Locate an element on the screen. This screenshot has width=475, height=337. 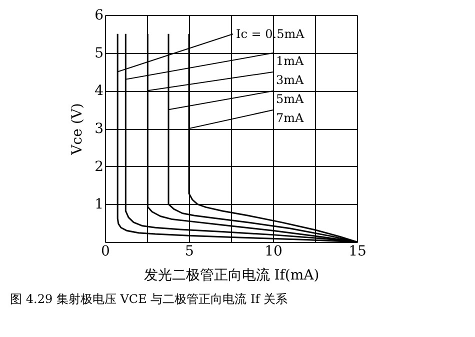
y-tick-label: 5 is located at coordinates (99, 53).